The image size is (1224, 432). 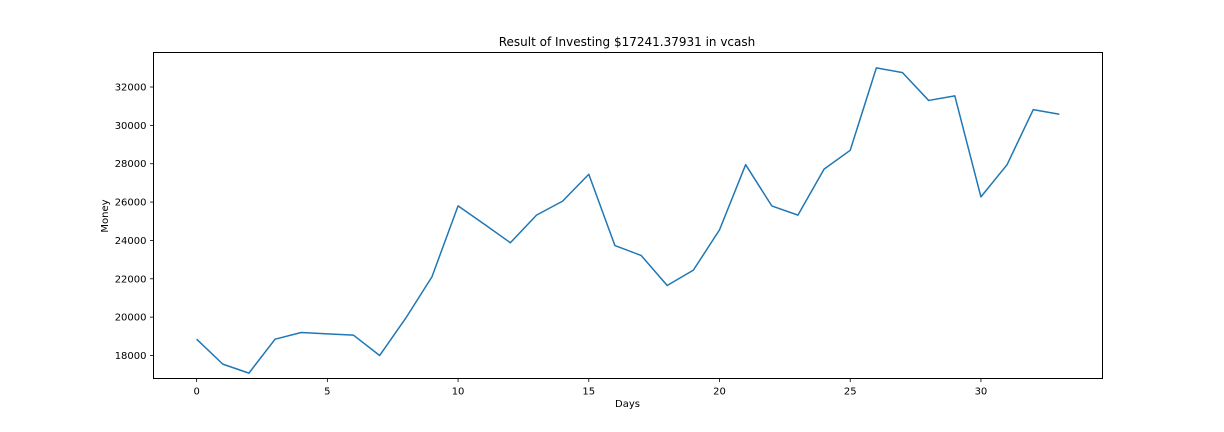 I want to click on y-tick-label: 18000, so click(x=131, y=356).